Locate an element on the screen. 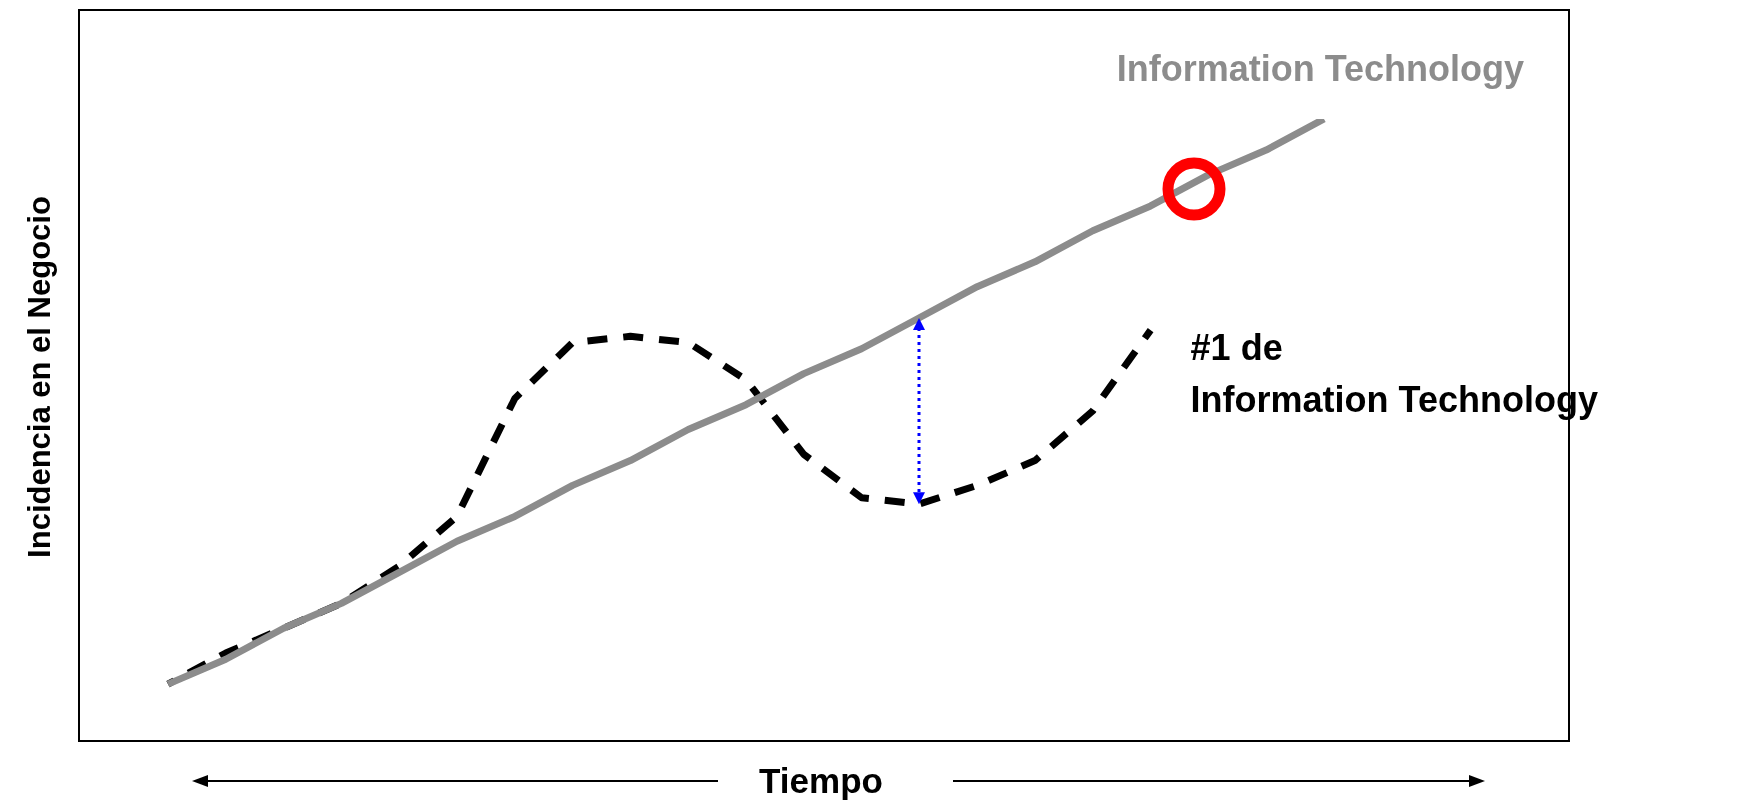 The image size is (1737, 805). series-label: Information Technology is located at coordinates (1320, 68).